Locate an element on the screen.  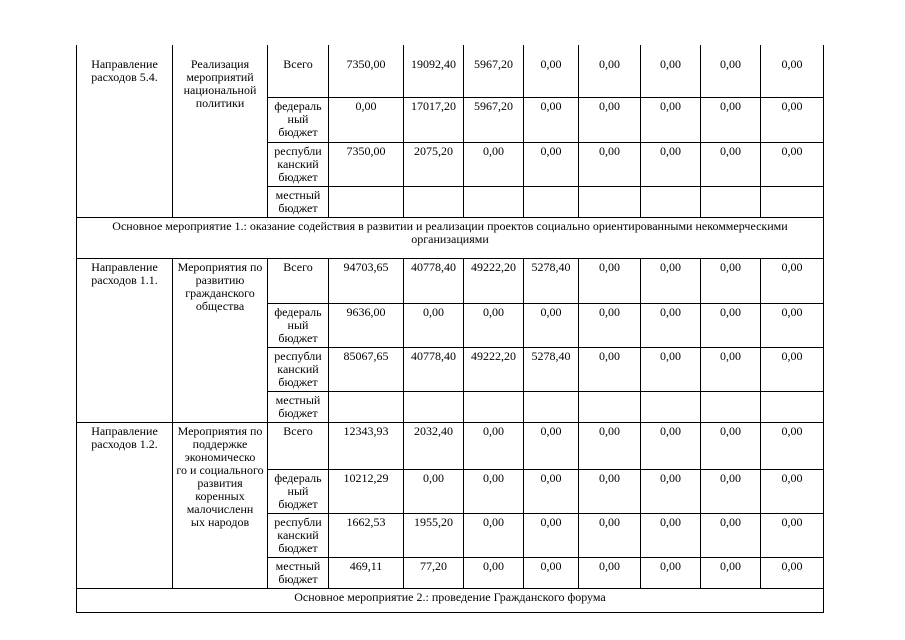
amount-cell: 2032,40 is located at coordinates (433, 445).